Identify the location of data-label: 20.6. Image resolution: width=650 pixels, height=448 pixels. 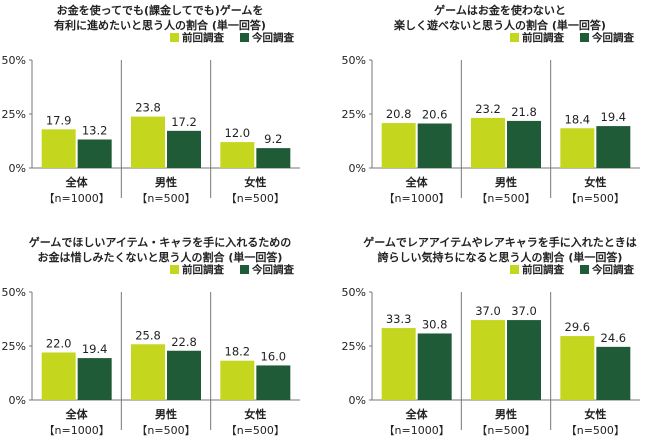
(435, 115).